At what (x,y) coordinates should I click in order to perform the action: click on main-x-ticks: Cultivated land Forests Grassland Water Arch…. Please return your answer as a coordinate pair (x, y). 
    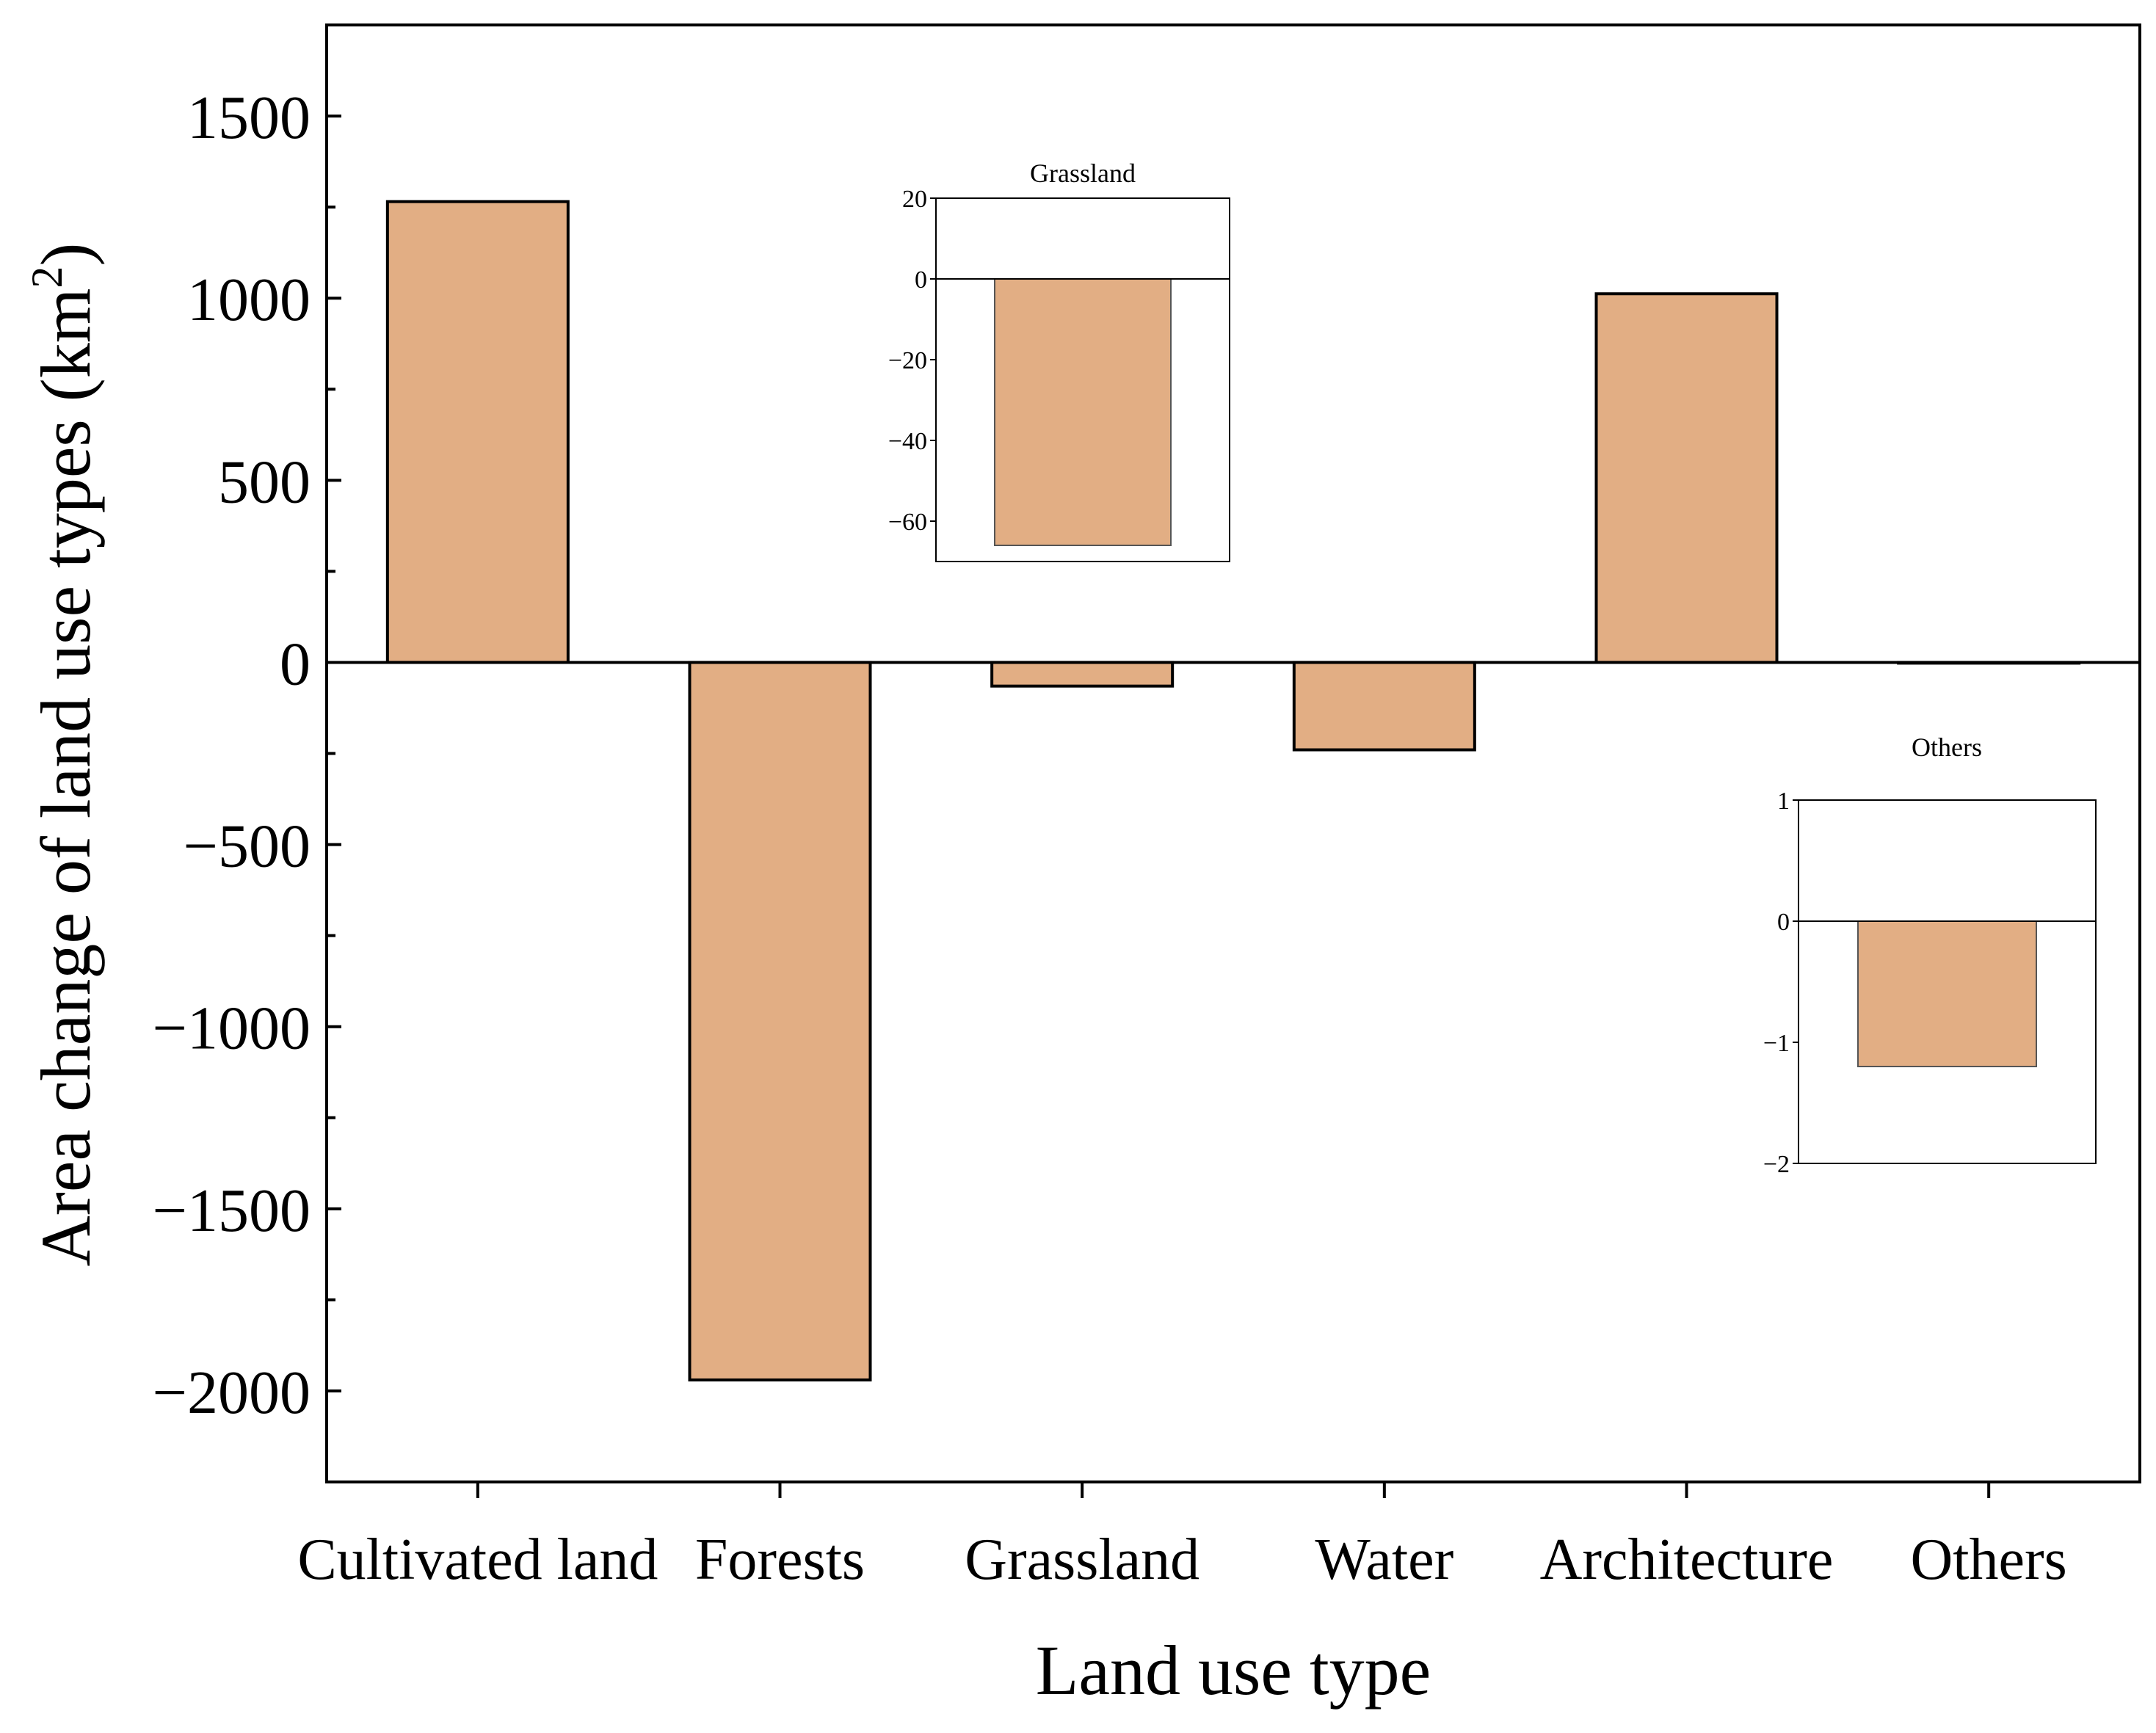
    Looking at the image, I should click on (1182, 1537).